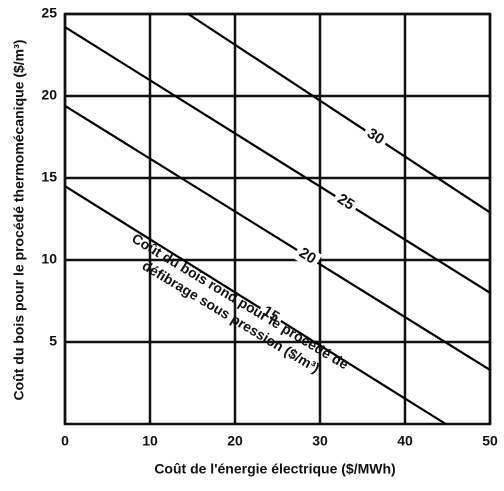 The width and height of the screenshot is (504, 491). Describe the element at coordinates (235, 441) in the screenshot. I see `x-tick-label: 20` at that location.